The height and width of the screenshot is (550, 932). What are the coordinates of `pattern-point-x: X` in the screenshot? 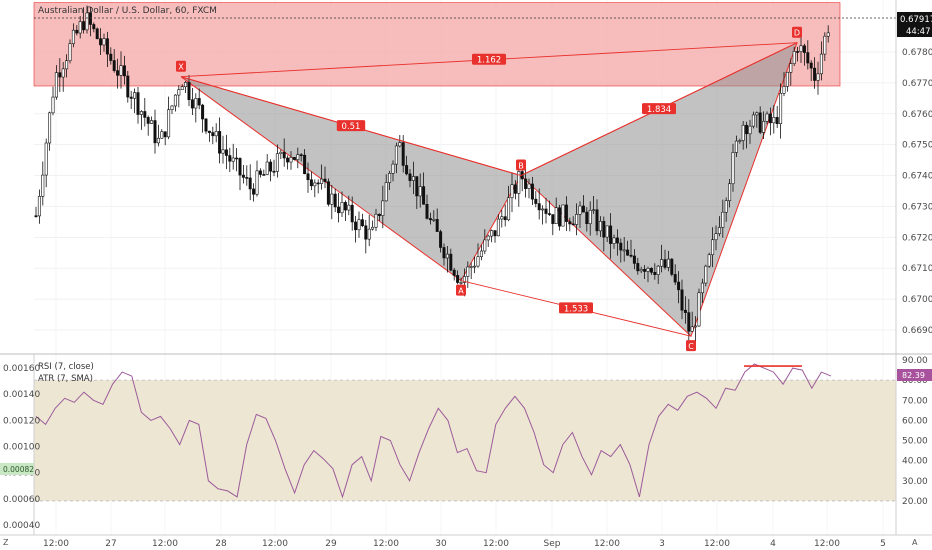 It's located at (181, 66).